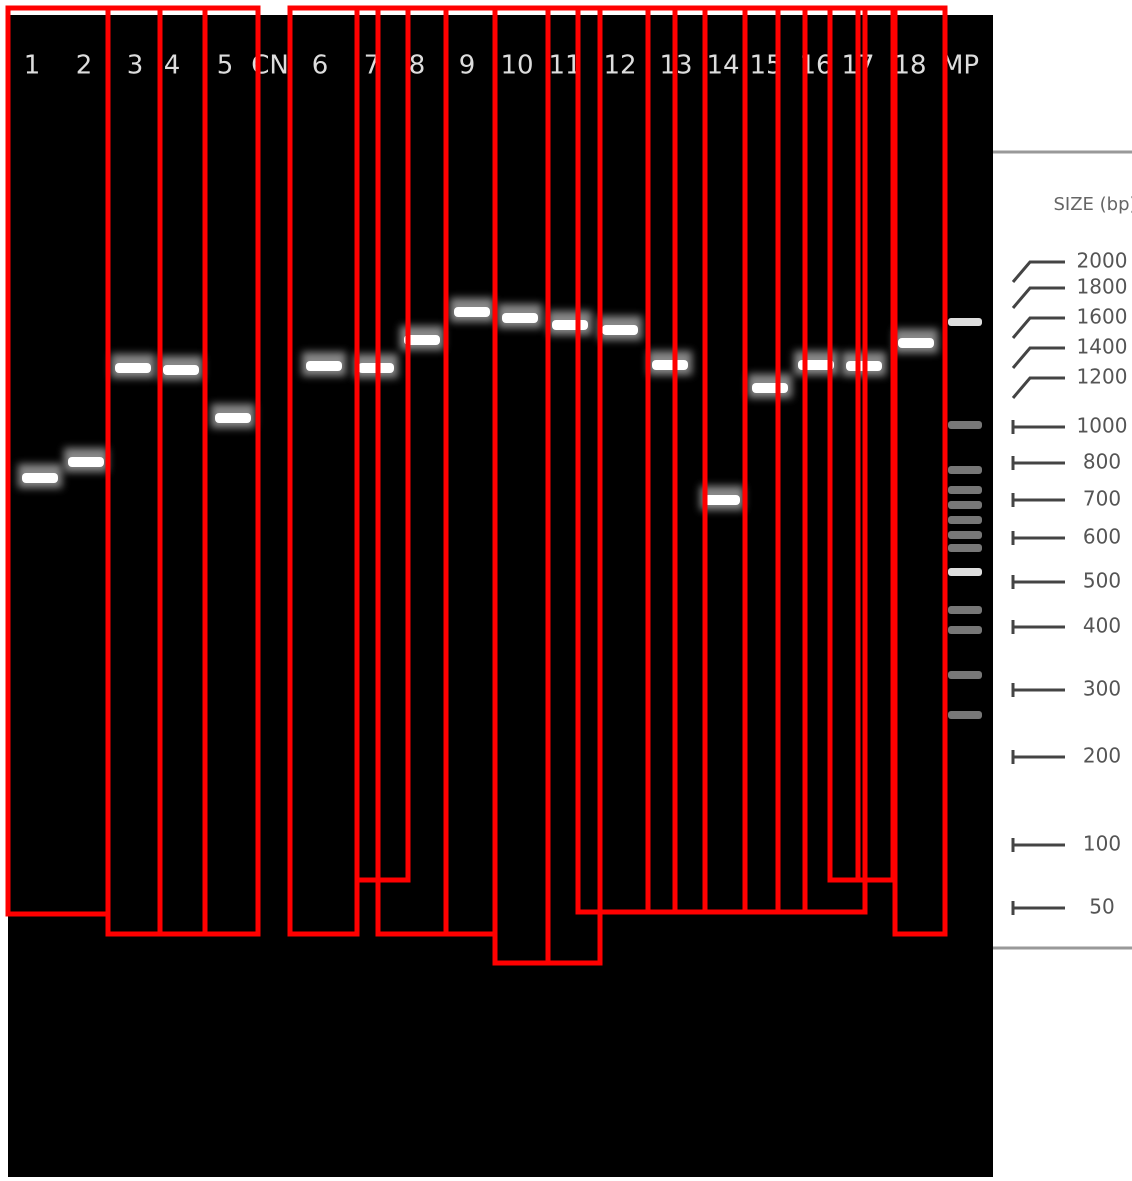 Image resolution: width=1132 pixels, height=1181 pixels. What do you see at coordinates (1102, 347) in the screenshot?
I see `size-label: 1400` at bounding box center [1102, 347].